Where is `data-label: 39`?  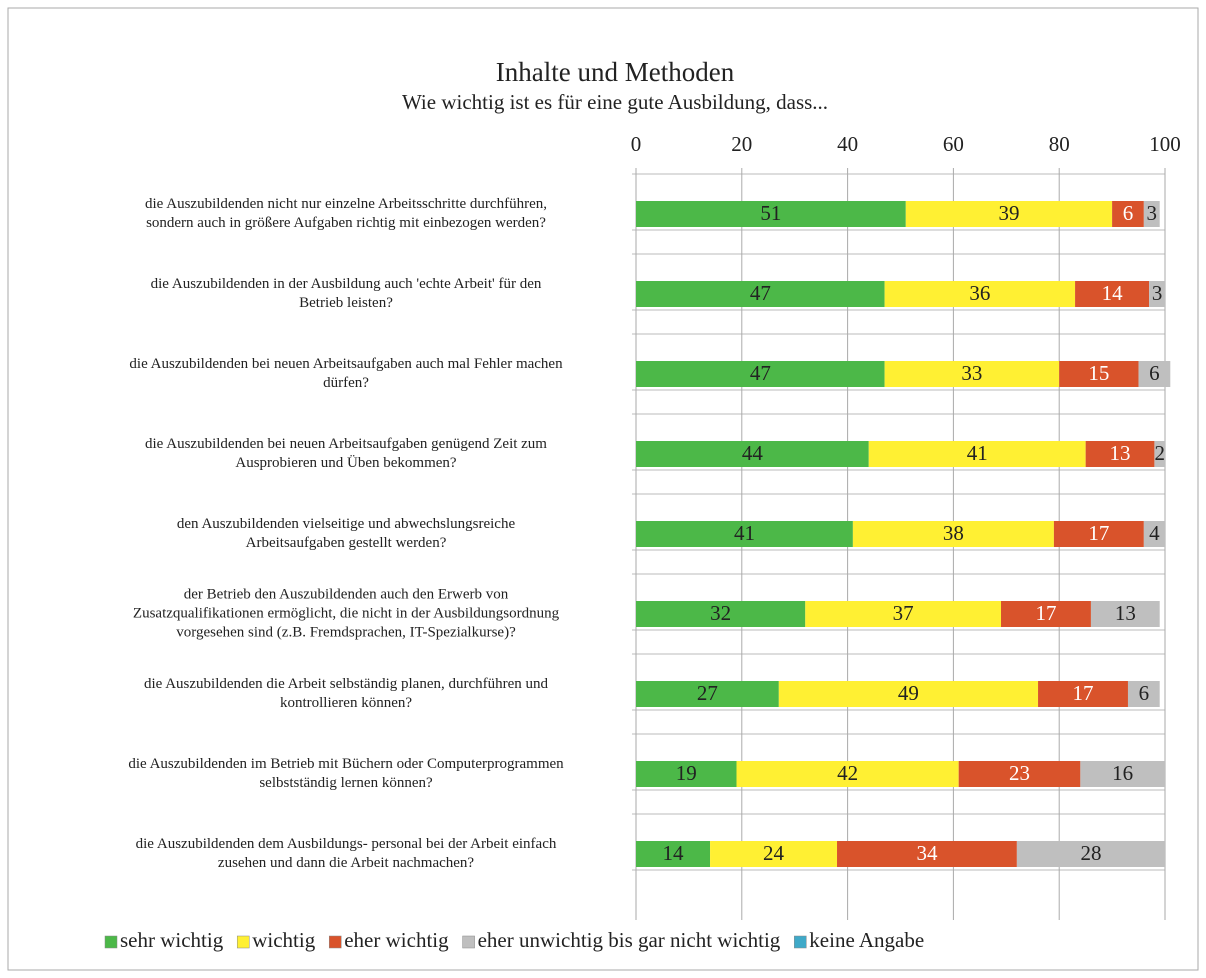 data-label: 39 is located at coordinates (1008, 213).